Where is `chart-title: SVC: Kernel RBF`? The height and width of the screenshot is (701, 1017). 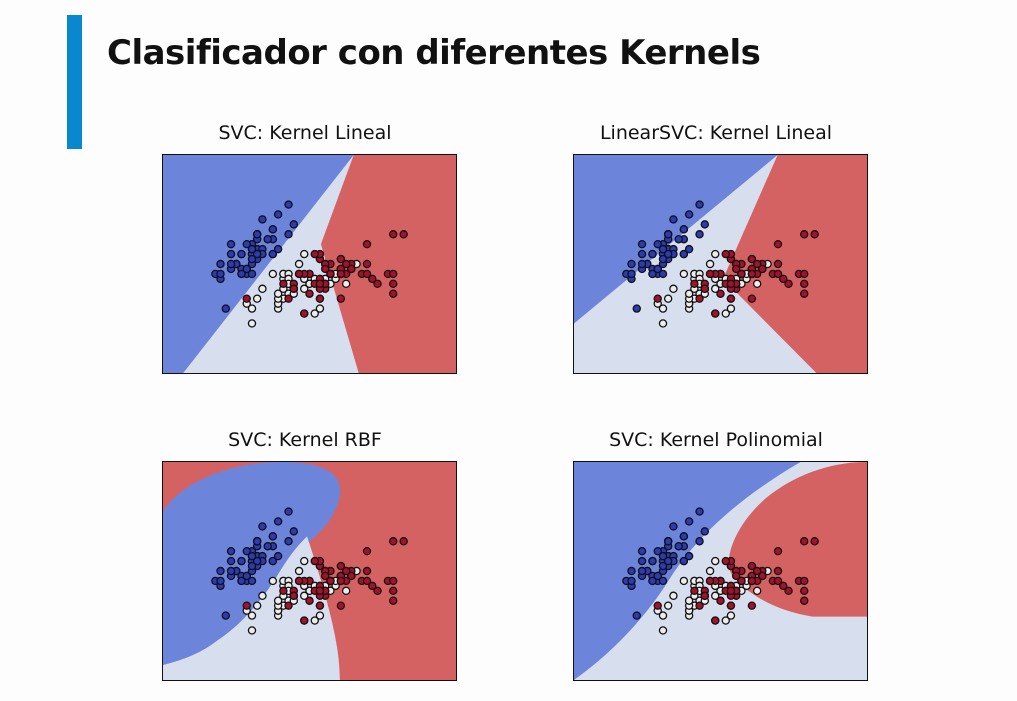
chart-title: SVC: Kernel RBF is located at coordinates (305, 440).